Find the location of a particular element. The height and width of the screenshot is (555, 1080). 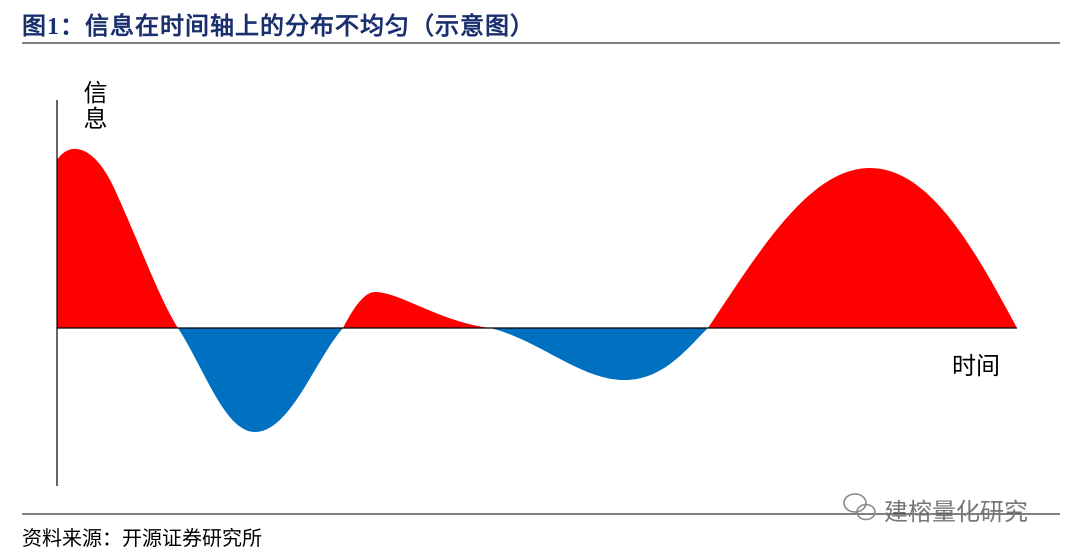

y-axis-label: 信息 is located at coordinates (93, 106).